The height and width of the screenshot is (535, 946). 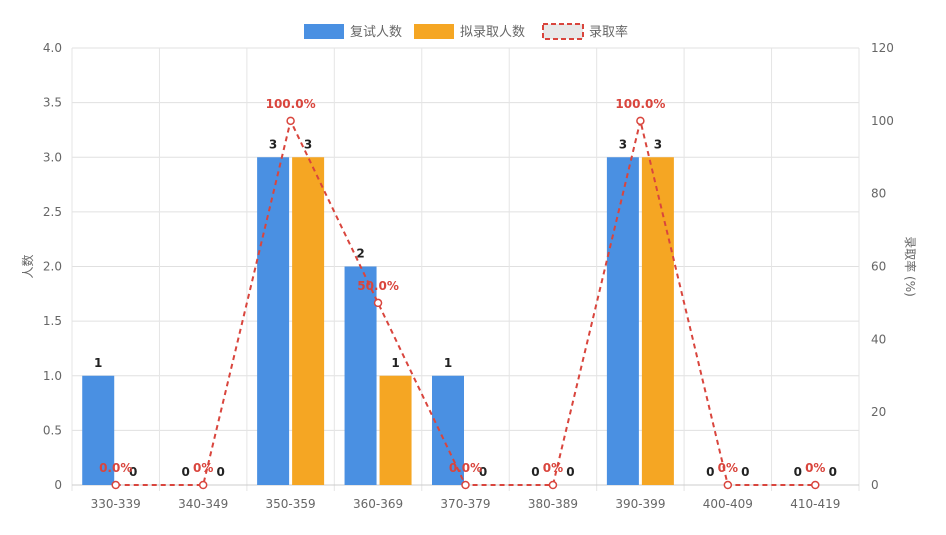 What do you see at coordinates (52, 212) in the screenshot?
I see `y-left-tick-label: 2.5` at bounding box center [52, 212].